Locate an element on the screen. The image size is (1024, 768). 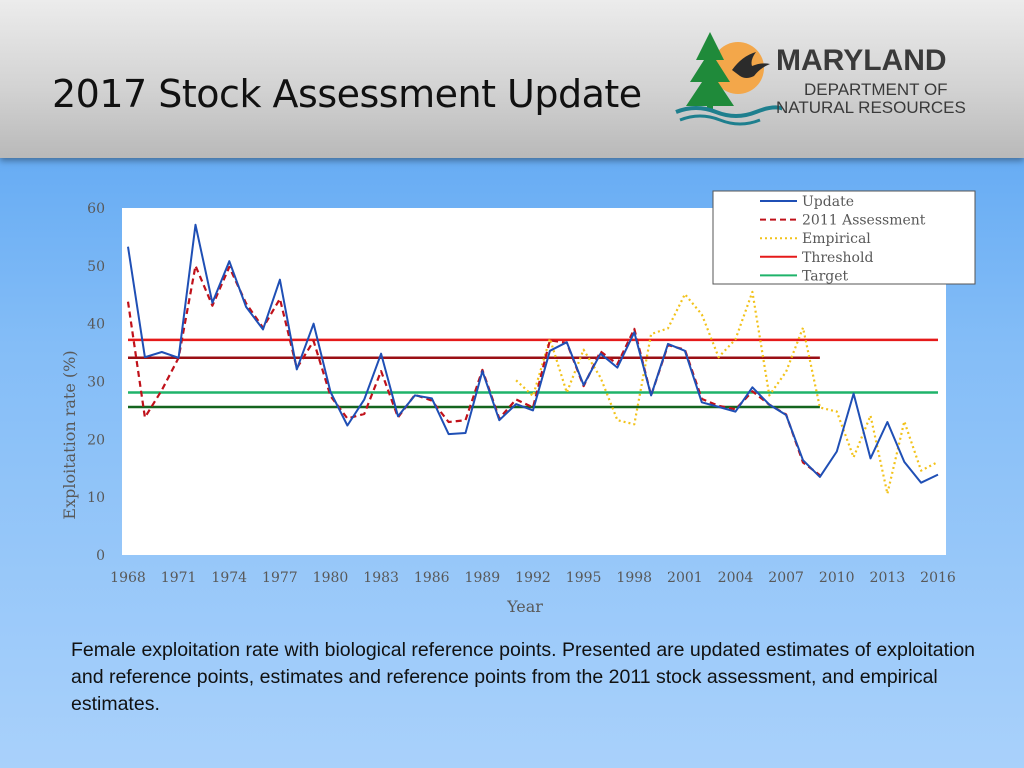
x-tick-label: 1995 is located at coordinates (584, 578).